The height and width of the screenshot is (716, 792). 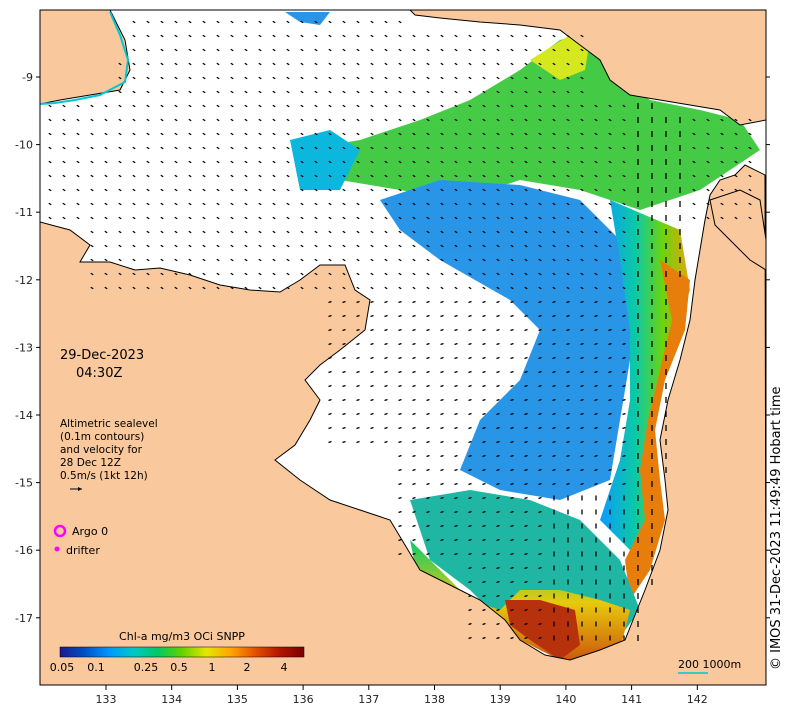 I want to click on maritime-boundary-line, so click(x=85, y=58).